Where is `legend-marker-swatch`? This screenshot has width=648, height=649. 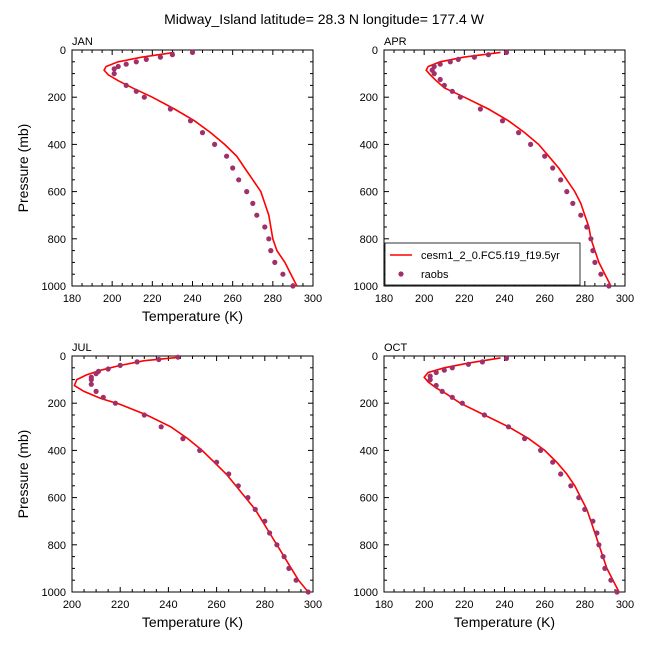 legend-marker-swatch is located at coordinates (401, 274).